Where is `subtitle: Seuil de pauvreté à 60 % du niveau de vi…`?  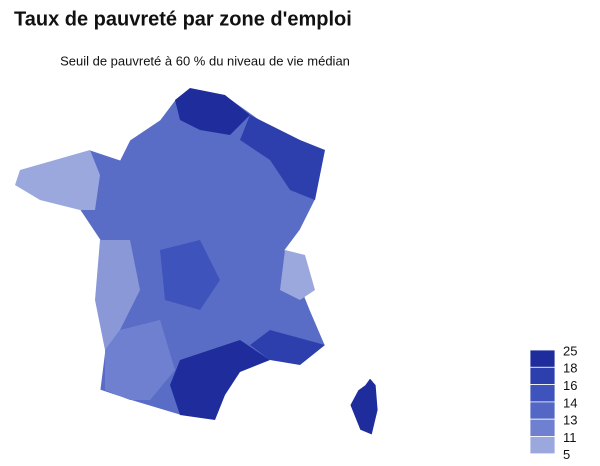
subtitle: Seuil de pauvreté à 60 % du niveau de vi… is located at coordinates (205, 60).